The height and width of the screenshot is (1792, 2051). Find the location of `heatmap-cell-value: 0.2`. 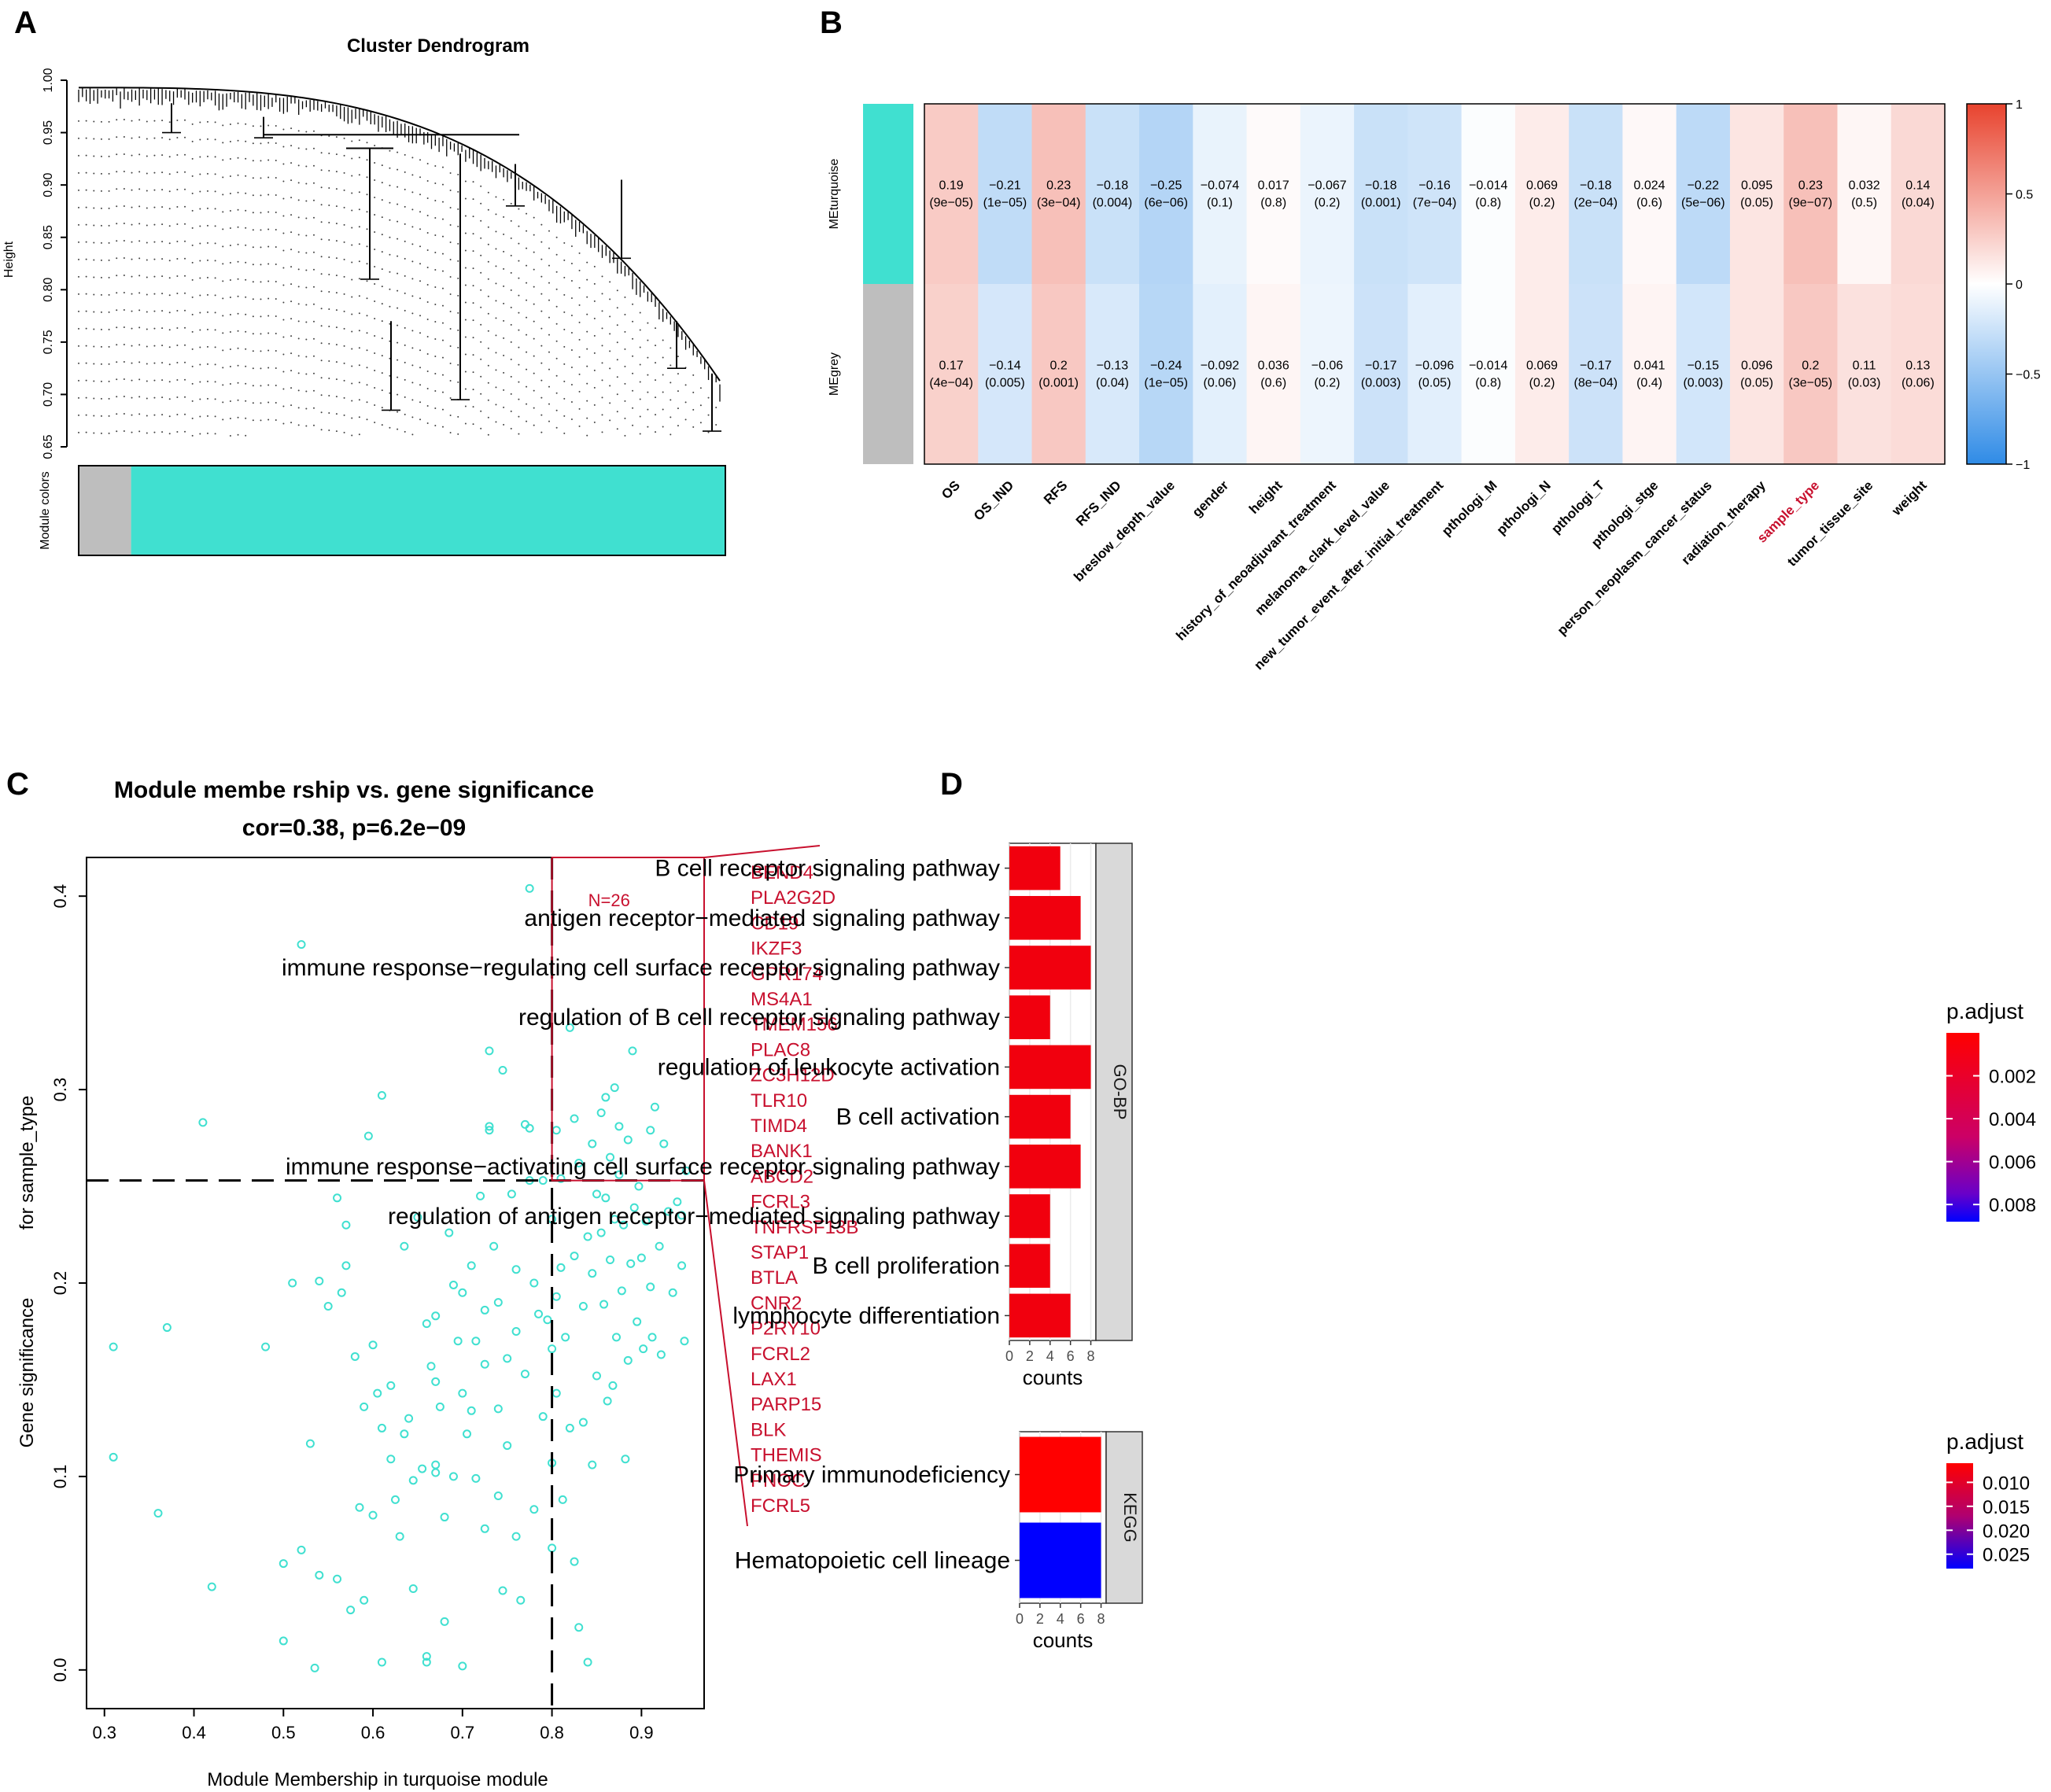

heatmap-cell-value: 0.2 is located at coordinates (1810, 367).